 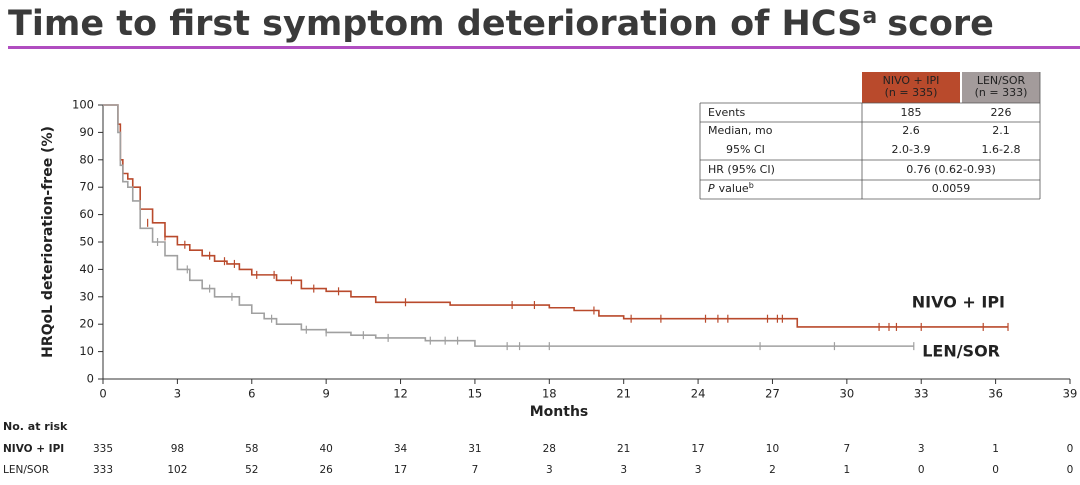 I want to click on x-tick-label: 15, so click(x=475, y=394).